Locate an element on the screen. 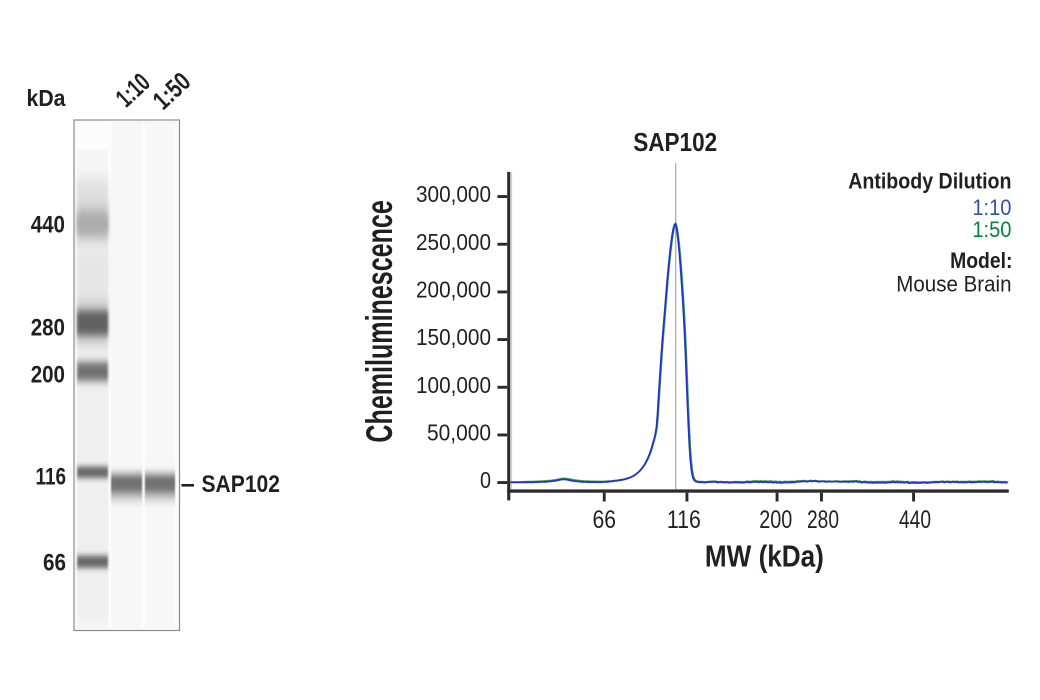  svg-text: 250,000 is located at coordinates (453, 242).